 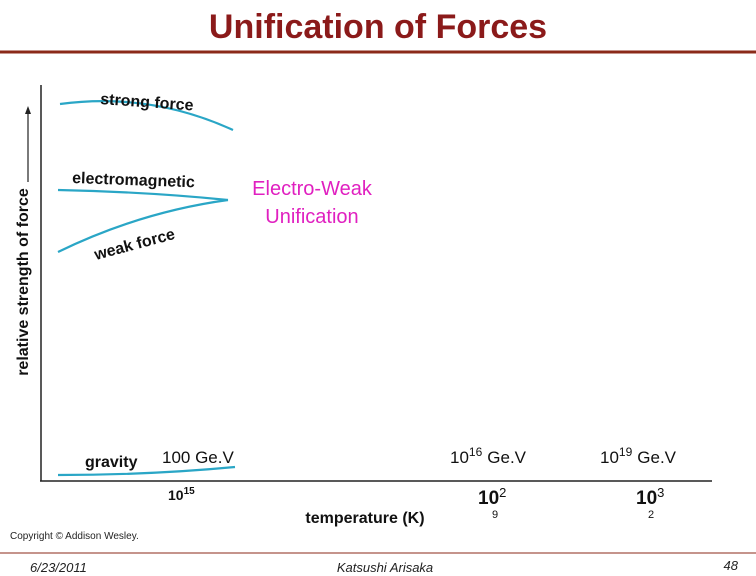 What do you see at coordinates (312, 189) in the screenshot?
I see `annotation: Electro-Weak` at bounding box center [312, 189].